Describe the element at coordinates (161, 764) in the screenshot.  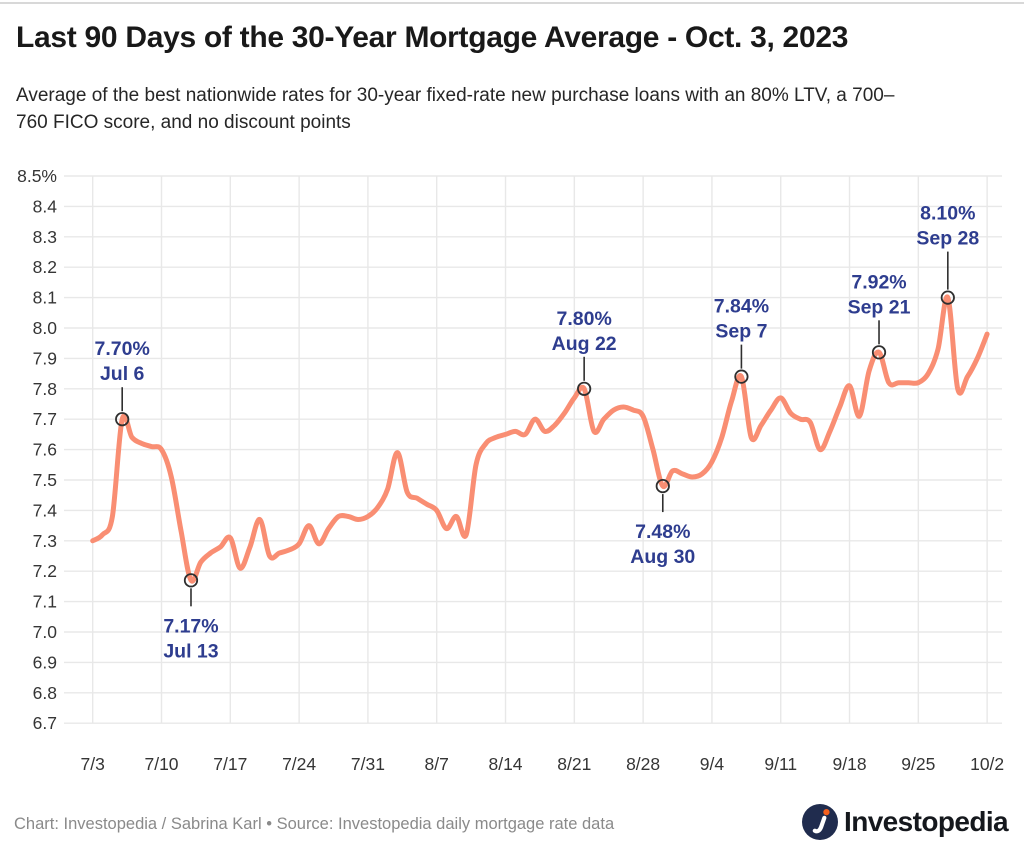
I see `x-tick-label: 7/10` at that location.